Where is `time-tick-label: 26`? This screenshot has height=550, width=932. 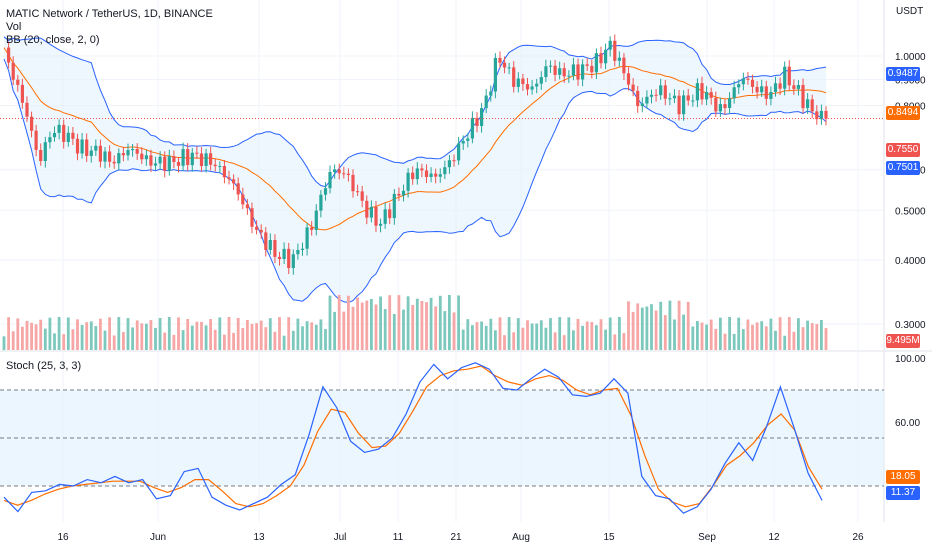
time-tick-label: 26 is located at coordinates (858, 537).